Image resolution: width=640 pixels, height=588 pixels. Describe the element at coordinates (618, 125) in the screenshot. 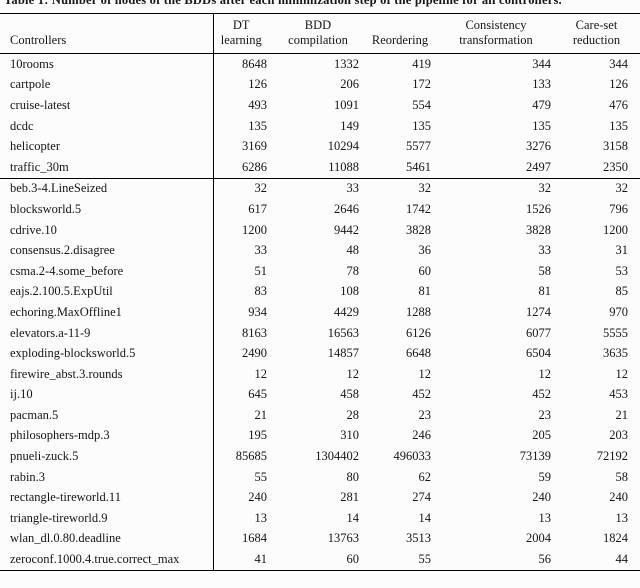

I see `value-cell: 135` at that location.